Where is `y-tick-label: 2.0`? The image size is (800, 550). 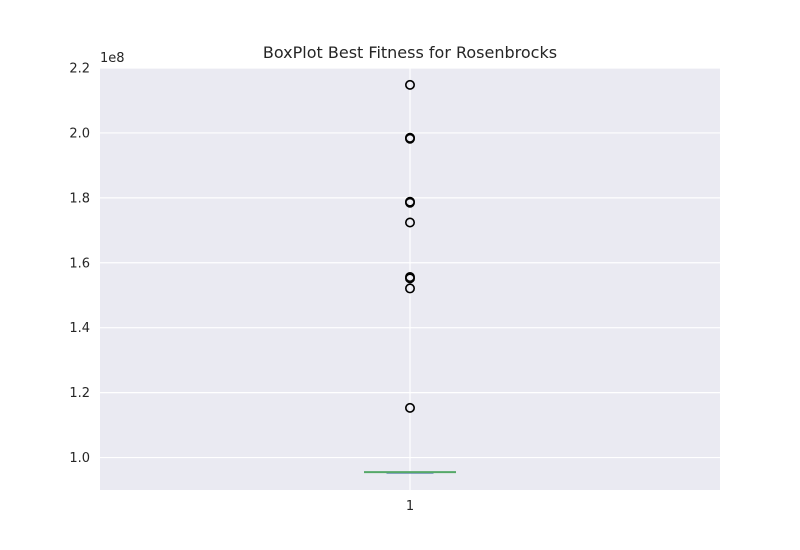
y-tick-label: 2.0 is located at coordinates (79, 133).